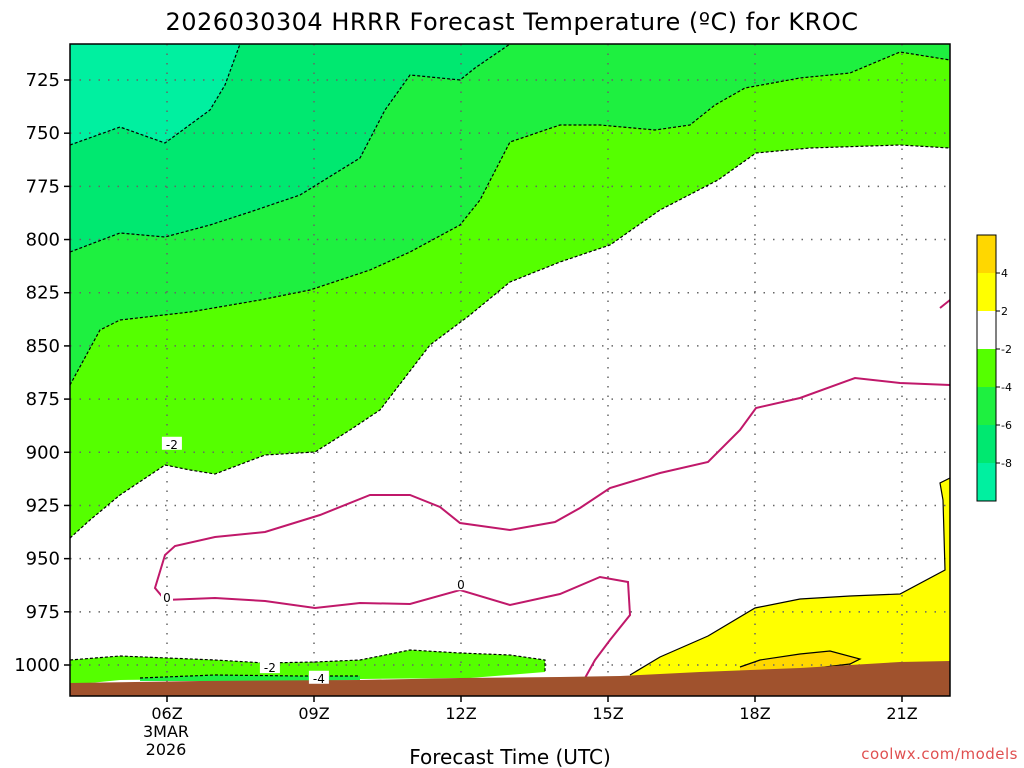 Image resolution: width=1024 pixels, height=768 pixels. Describe the element at coordinates (607, 713) in the screenshot. I see `x-tick-label: 15Z` at that location.